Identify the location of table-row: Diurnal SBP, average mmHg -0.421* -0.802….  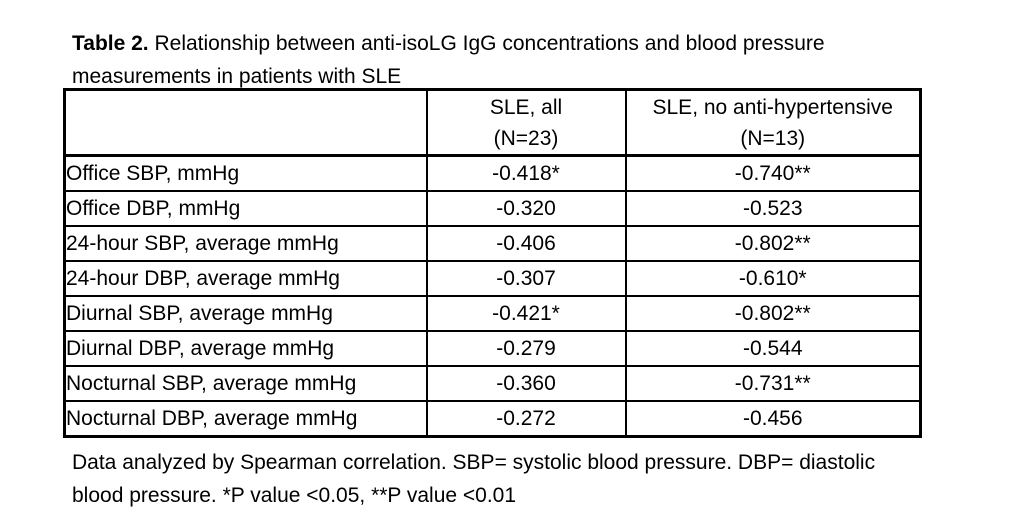
(492, 313).